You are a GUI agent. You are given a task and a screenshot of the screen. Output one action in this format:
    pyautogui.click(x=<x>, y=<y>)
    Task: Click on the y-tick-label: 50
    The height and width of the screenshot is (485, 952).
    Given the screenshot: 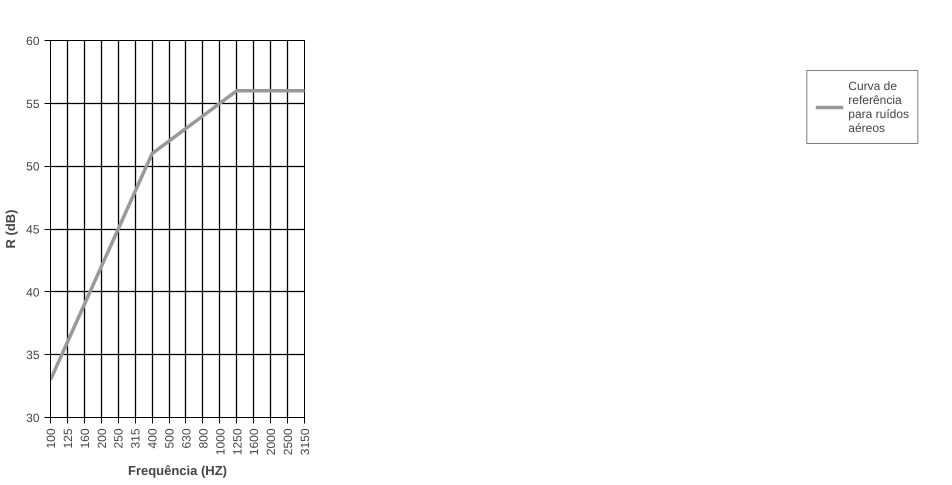 What is the action you would take?
    pyautogui.click(x=33, y=167)
    